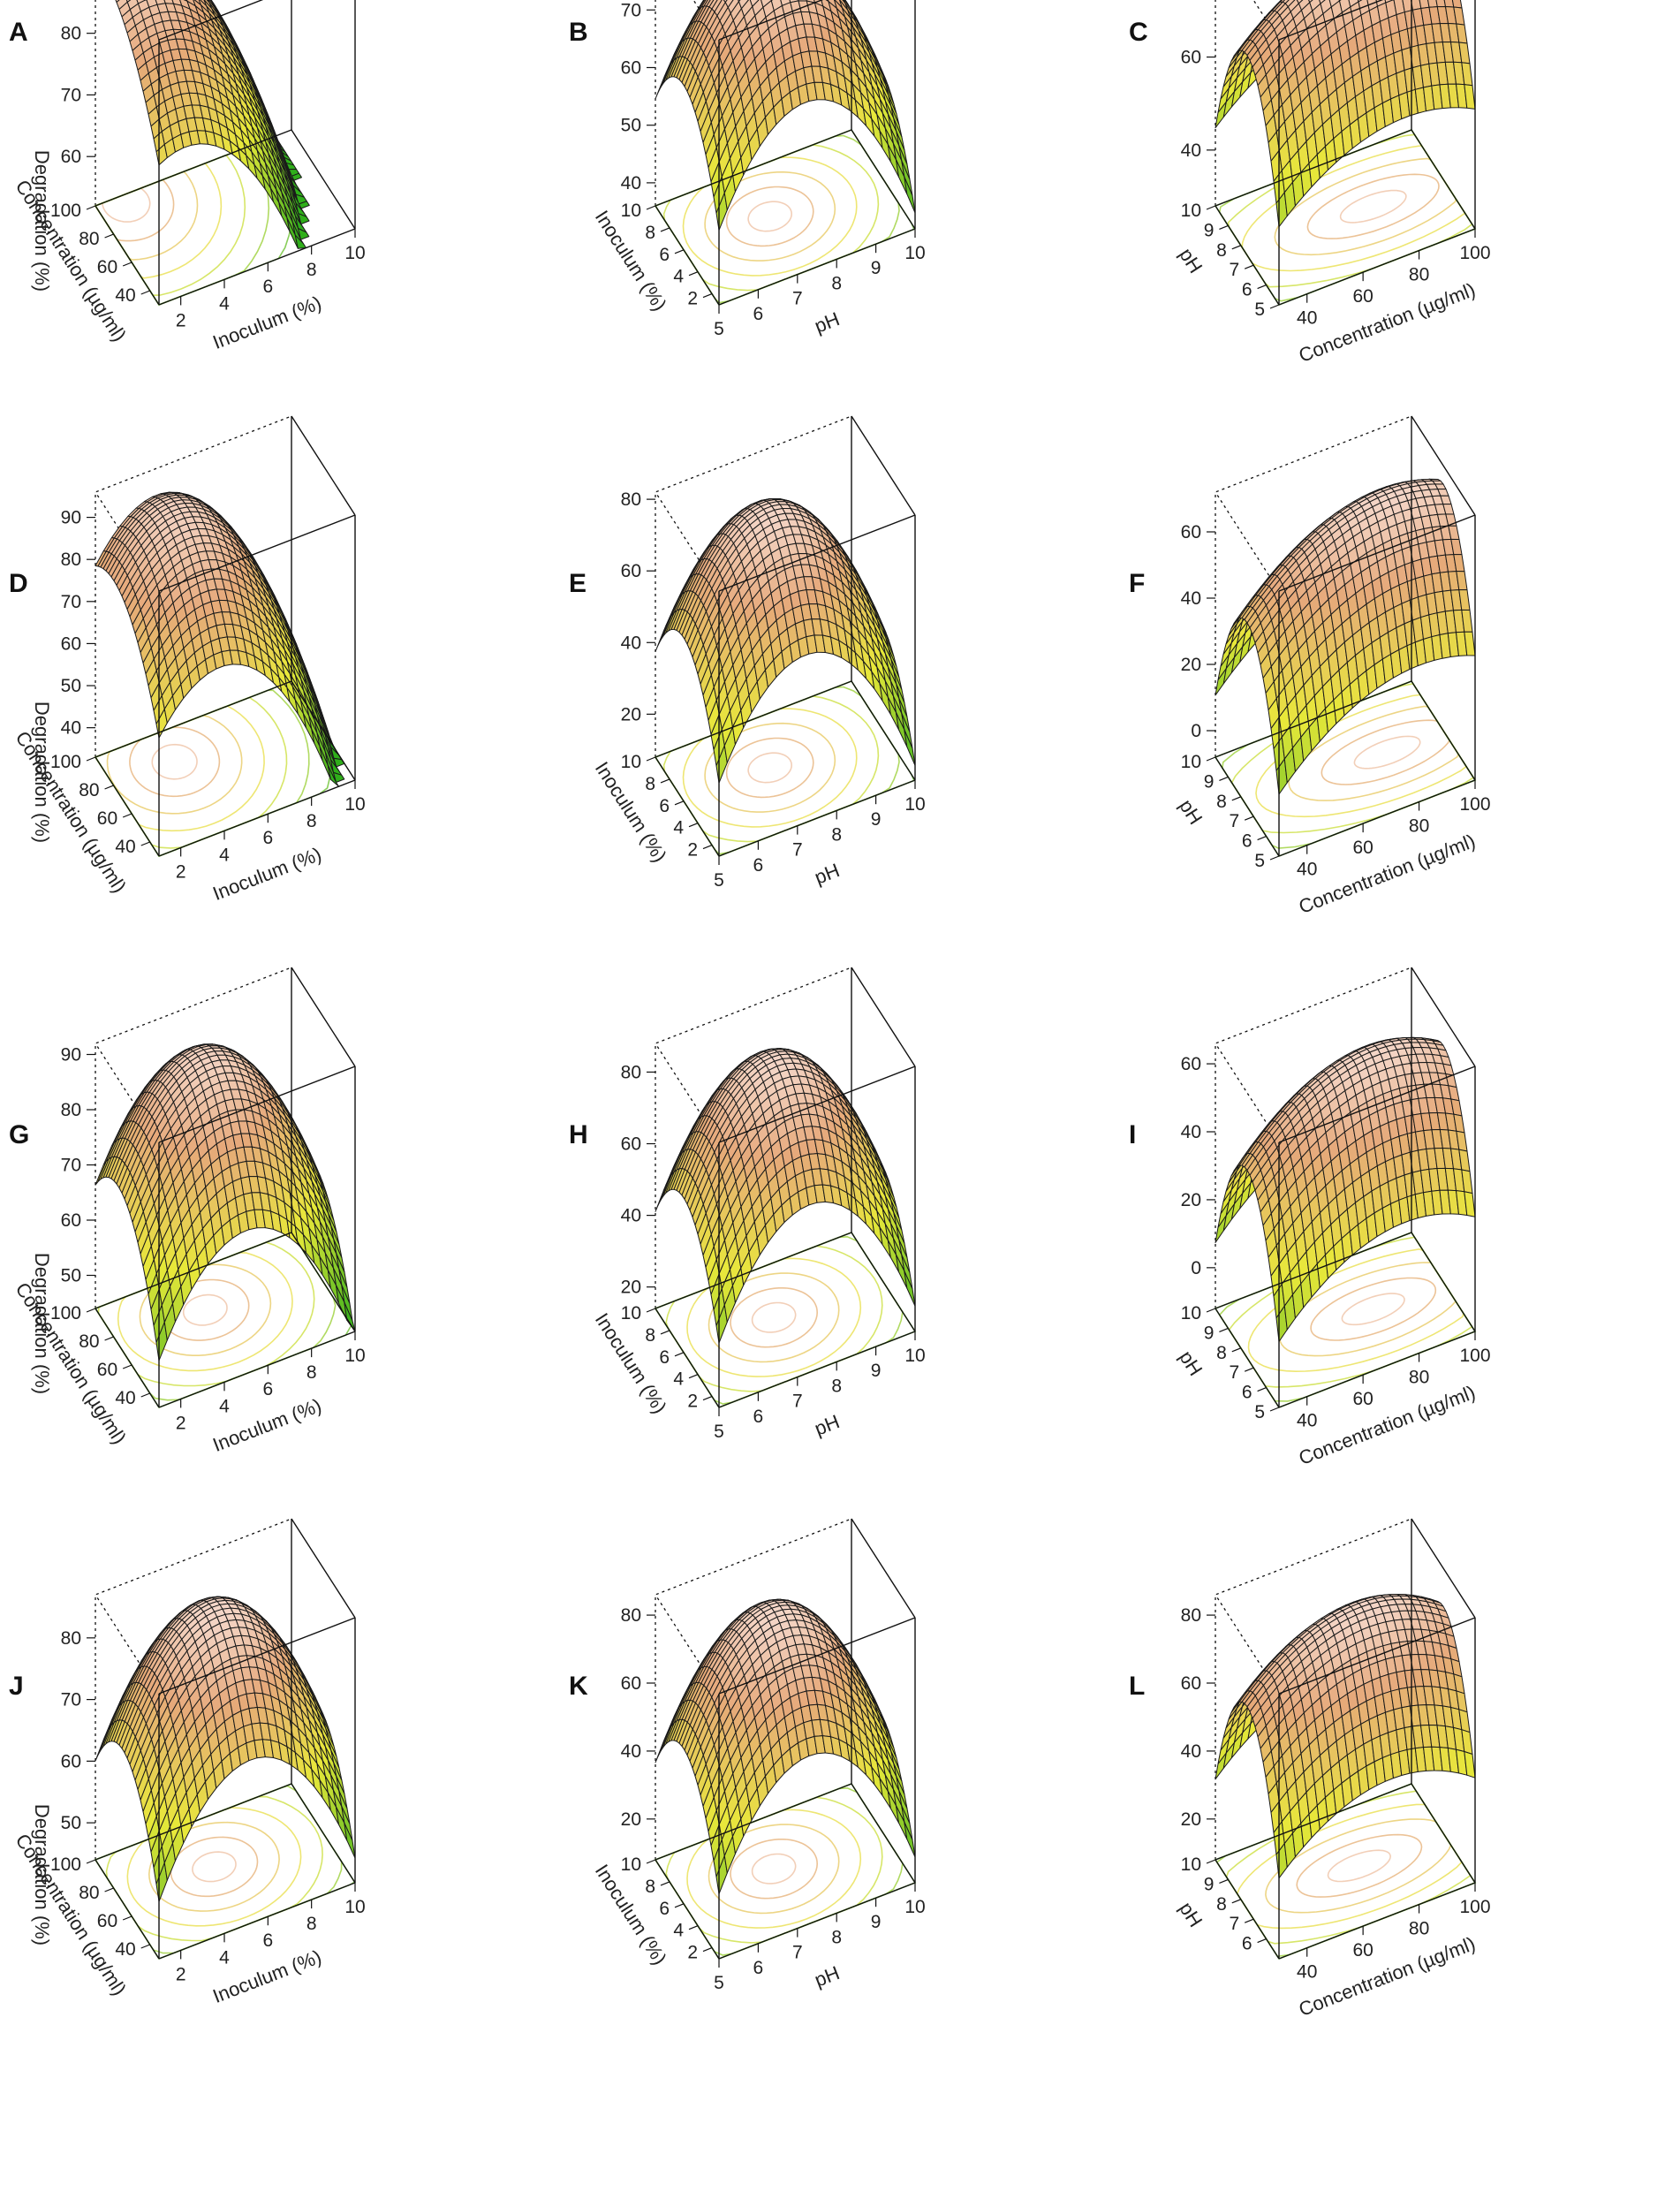 The width and height of the screenshot is (1680, 2207). What do you see at coordinates (71, 518) in the screenshot?
I see `z-tick-label: 90` at bounding box center [71, 518].